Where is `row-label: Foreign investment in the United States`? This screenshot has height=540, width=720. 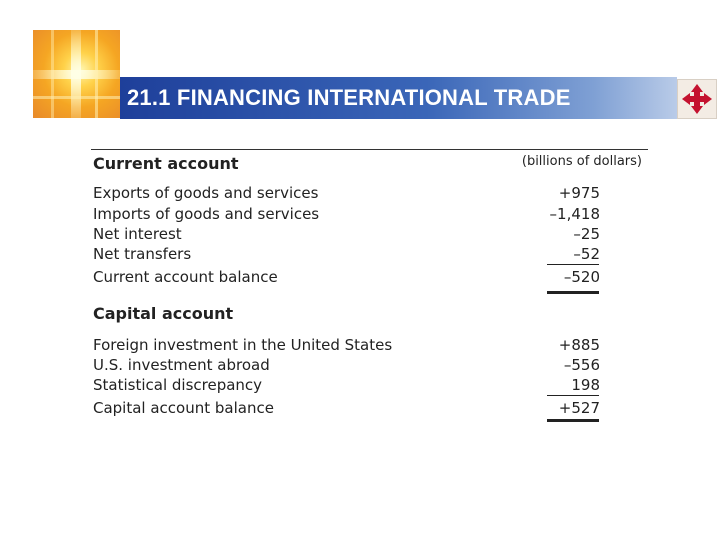 row-label: Foreign investment in the United States is located at coordinates (243, 345).